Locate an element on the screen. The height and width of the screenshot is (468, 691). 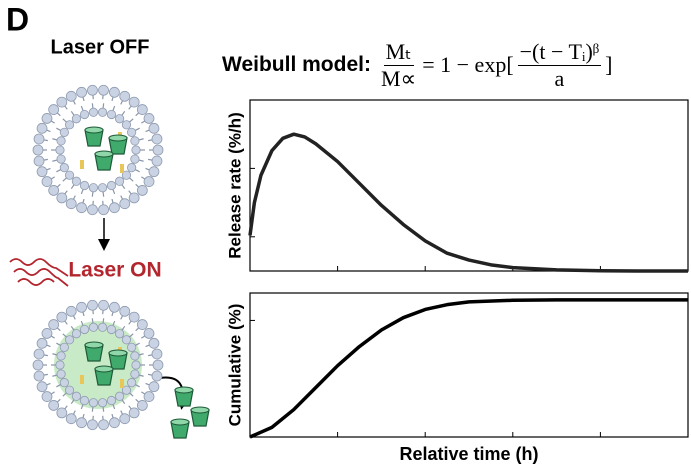
fraction: Mₜ M∝ is located at coordinates (398, 65).